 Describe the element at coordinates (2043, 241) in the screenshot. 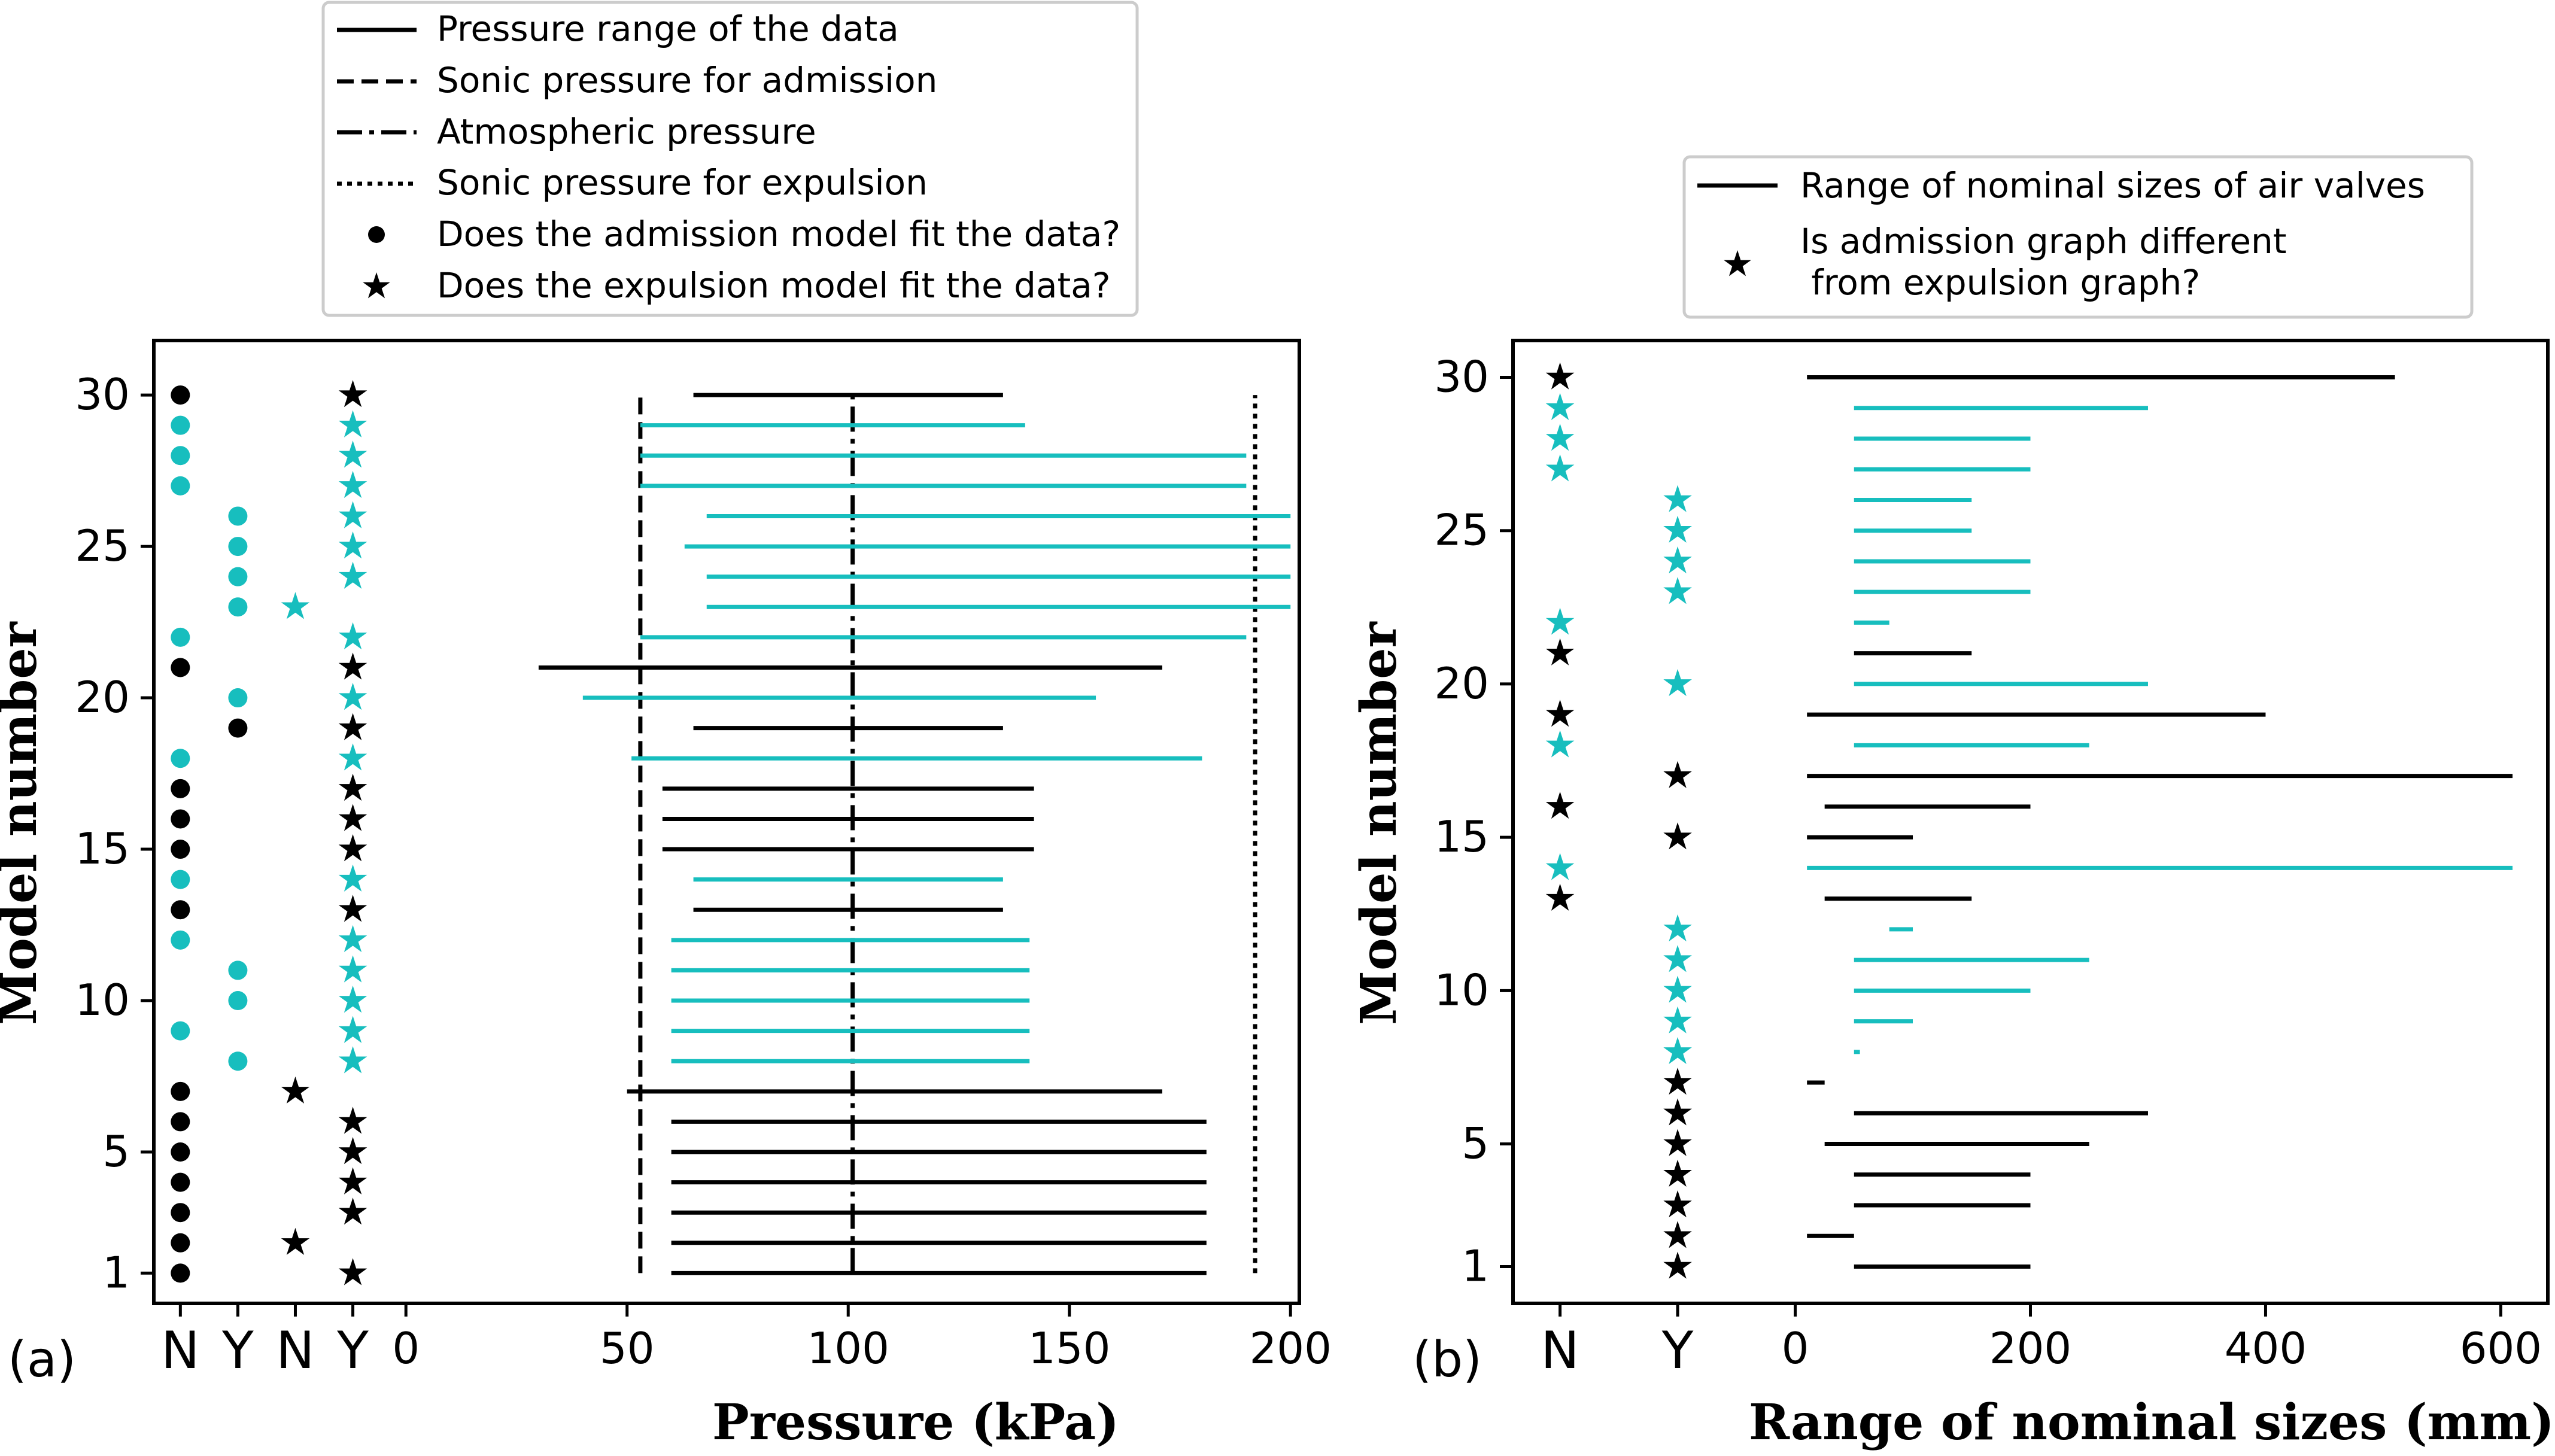

I see `legend-b-label-1a: Is admission graph different` at that location.